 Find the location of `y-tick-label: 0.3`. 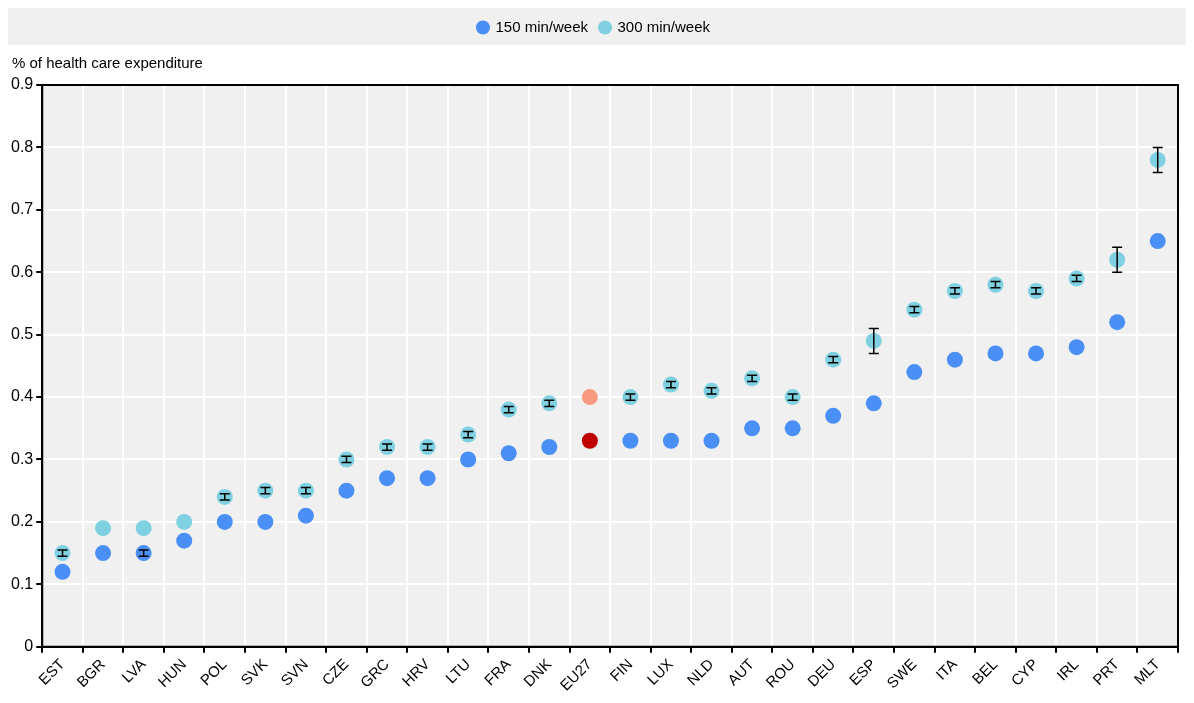

y-tick-label: 0.3 is located at coordinates (22, 458).